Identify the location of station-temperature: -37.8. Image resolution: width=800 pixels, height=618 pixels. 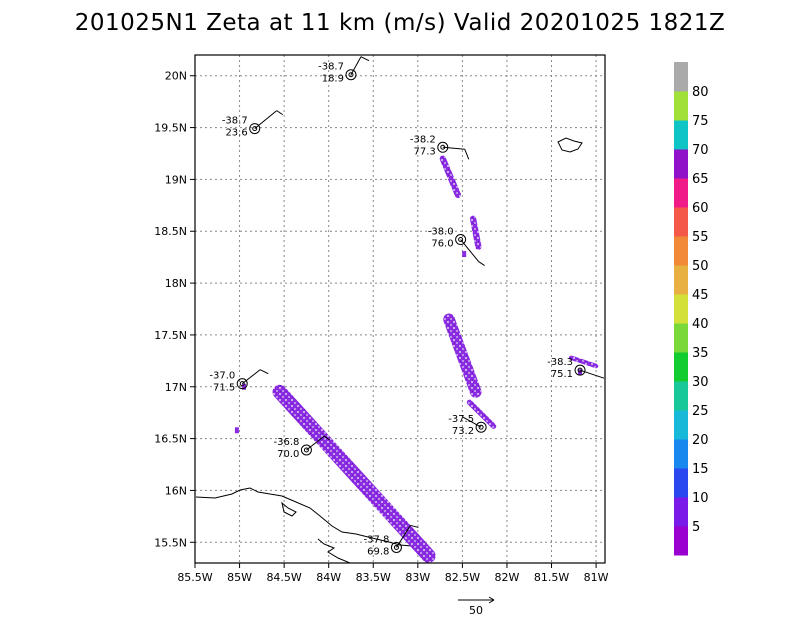
(377, 539).